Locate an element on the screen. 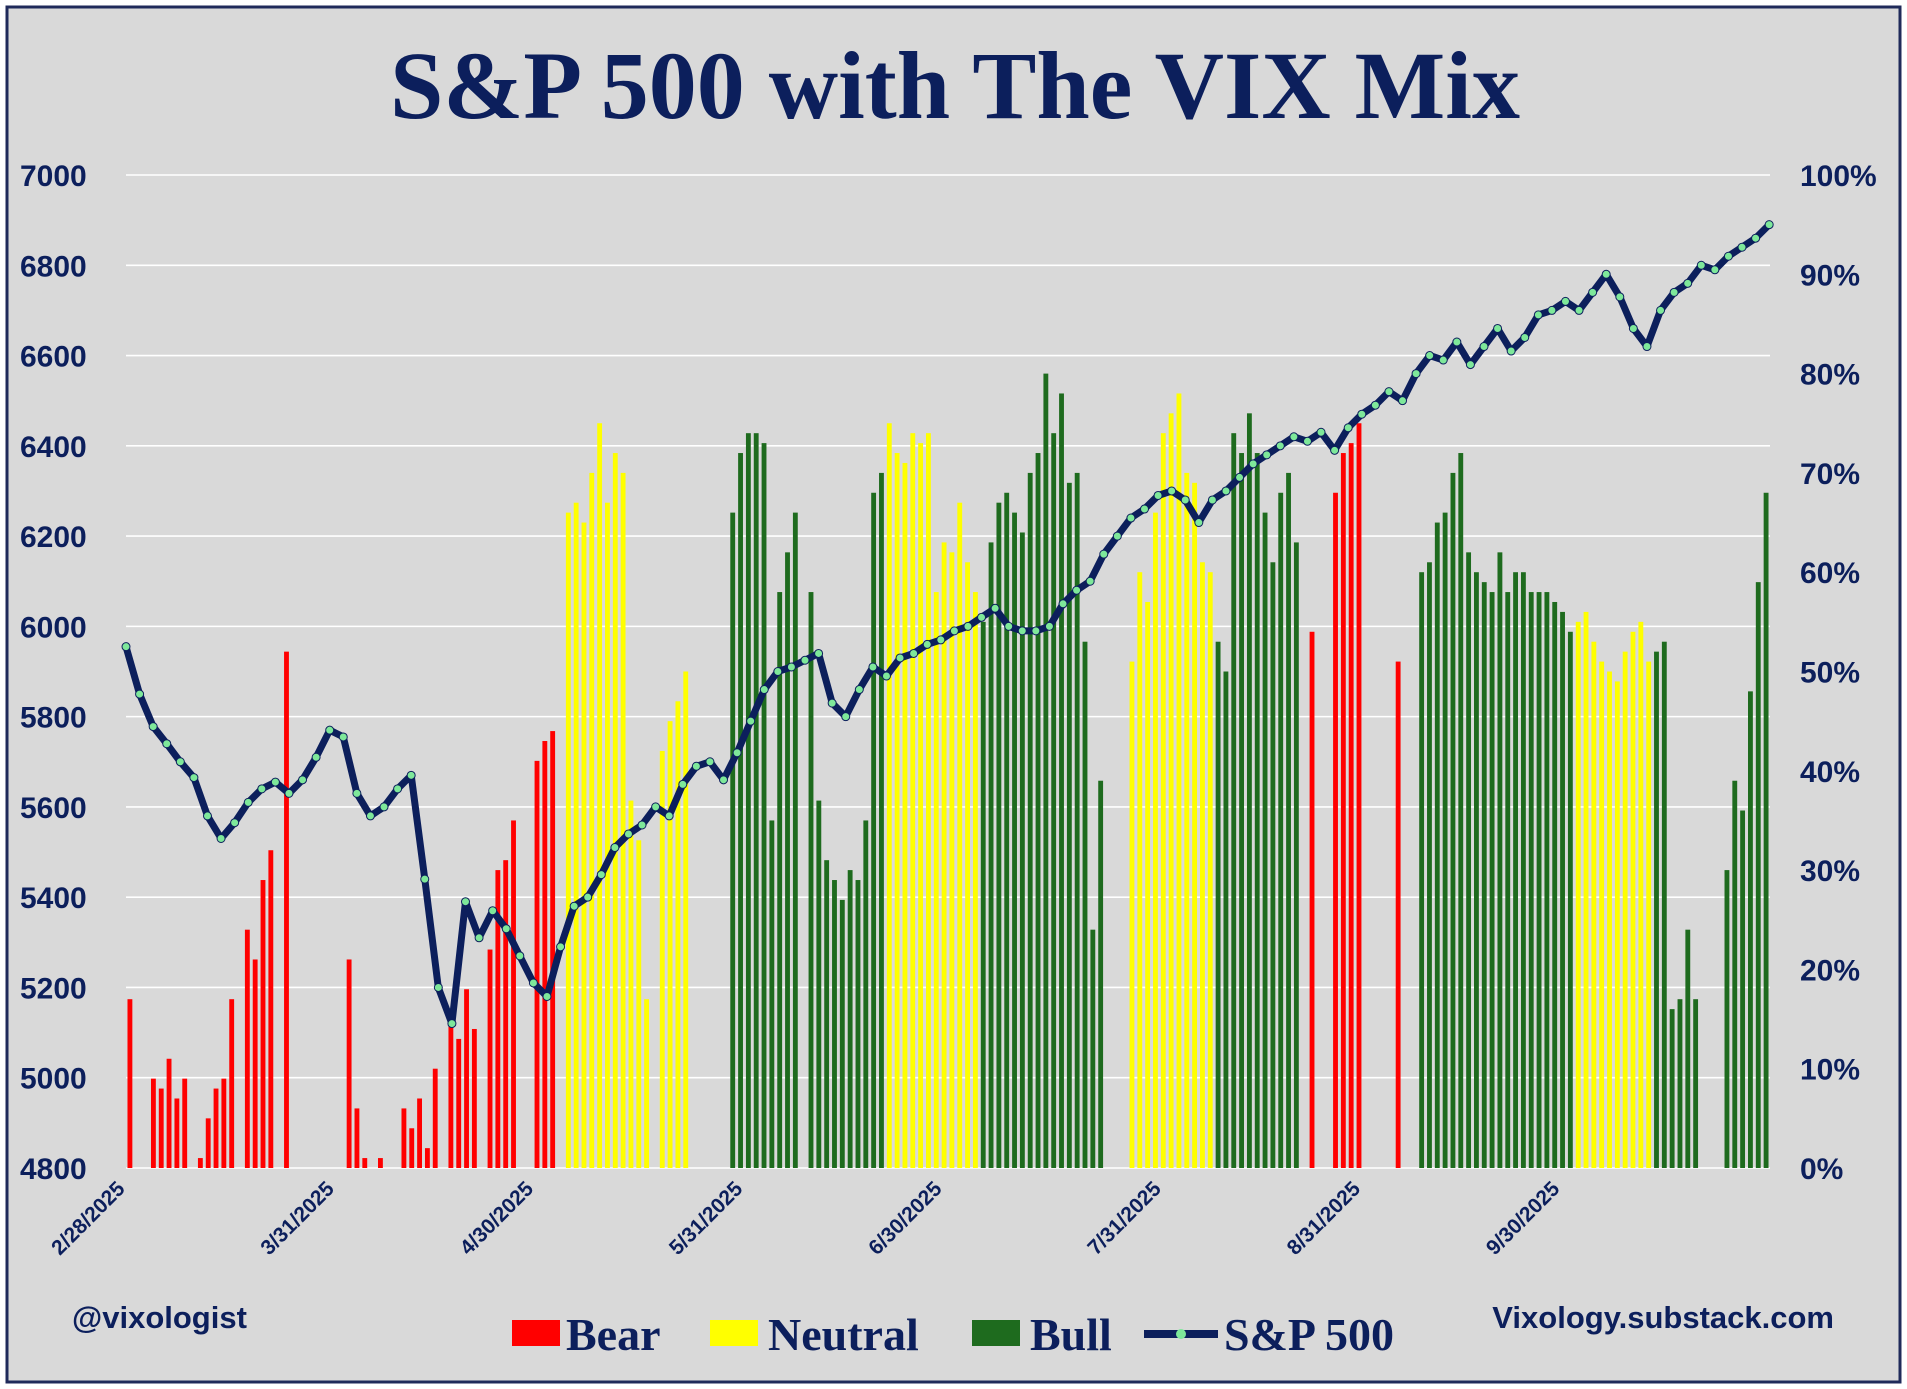 This screenshot has height=1389, width=1907. legend-label-bull: Bull is located at coordinates (1071, 1334).